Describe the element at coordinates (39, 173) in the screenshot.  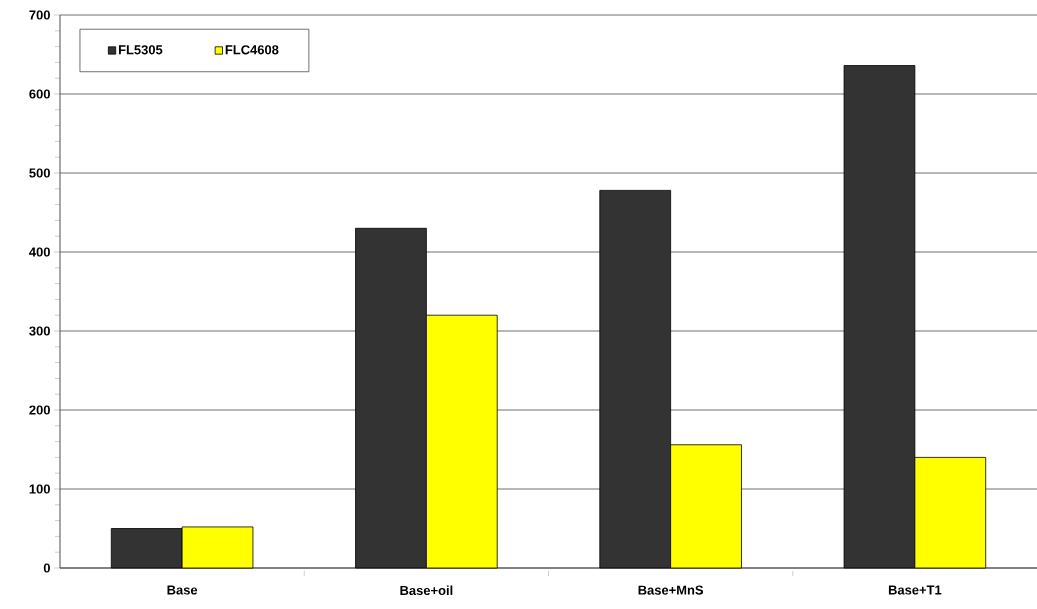
I see `y-tick-label: 500` at that location.